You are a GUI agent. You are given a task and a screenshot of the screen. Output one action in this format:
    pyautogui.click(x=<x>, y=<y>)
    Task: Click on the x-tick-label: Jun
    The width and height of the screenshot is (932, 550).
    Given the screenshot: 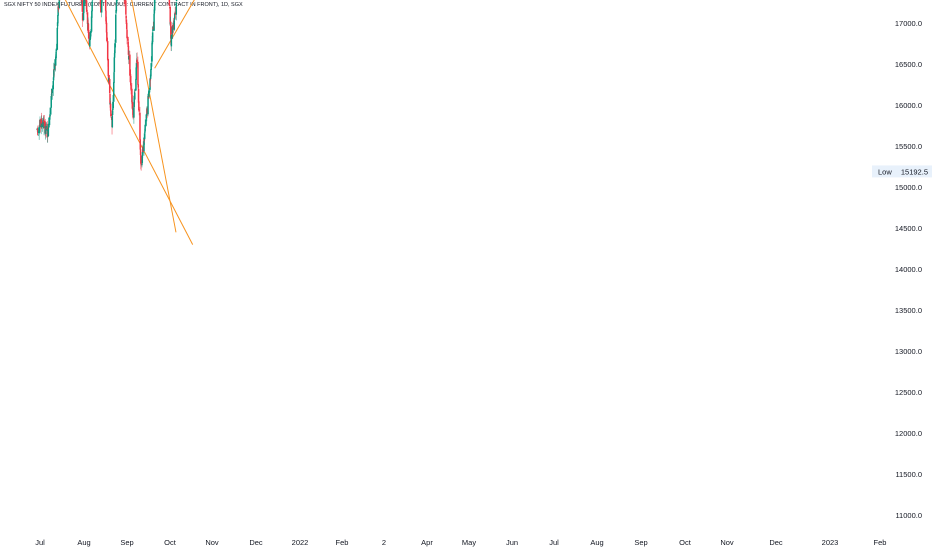 What is the action you would take?
    pyautogui.click(x=512, y=542)
    